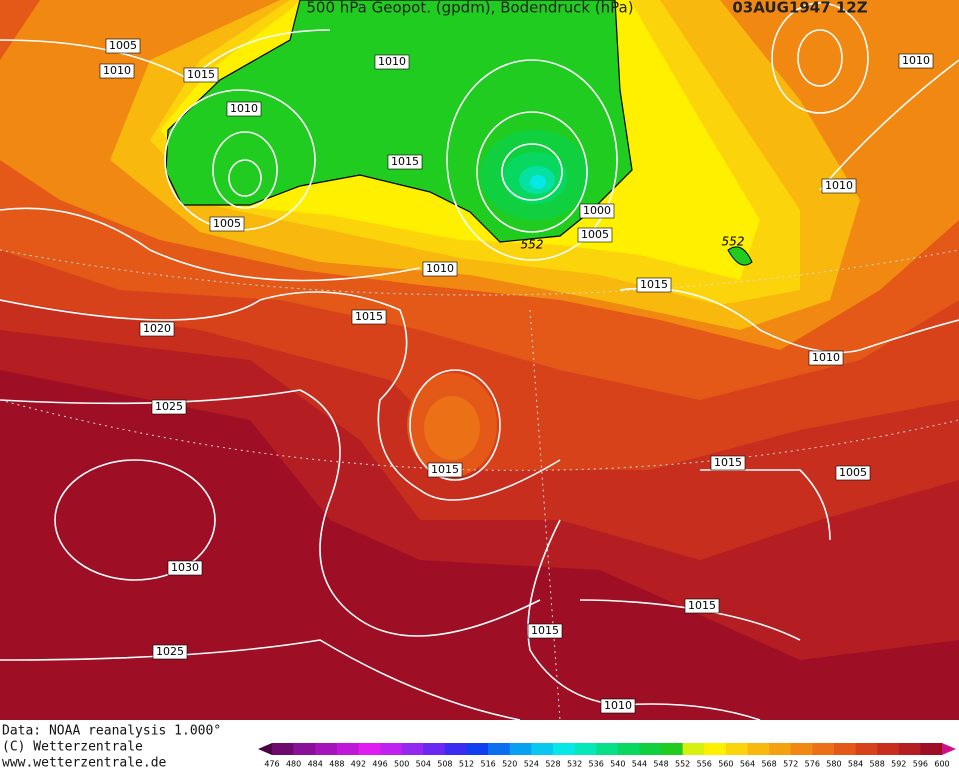 The image size is (959, 774). What do you see at coordinates (336, 764) in the screenshot?
I see `colorbar-label: 488` at bounding box center [336, 764].